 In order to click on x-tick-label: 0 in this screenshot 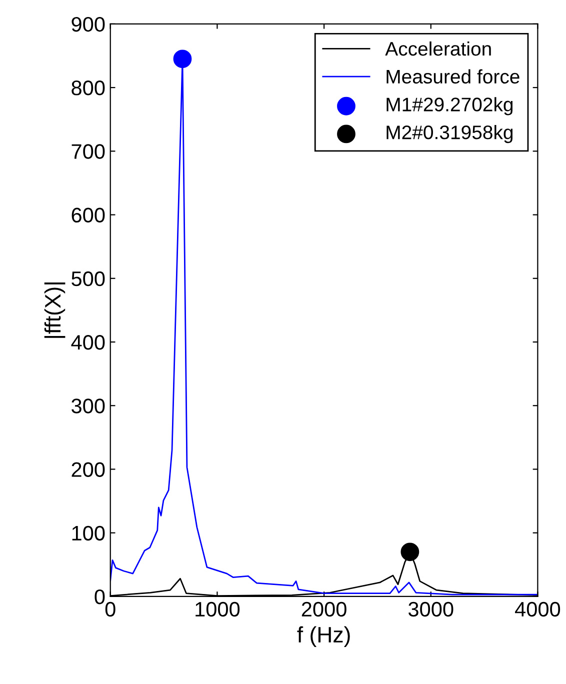, I will do `click(110, 609)`.